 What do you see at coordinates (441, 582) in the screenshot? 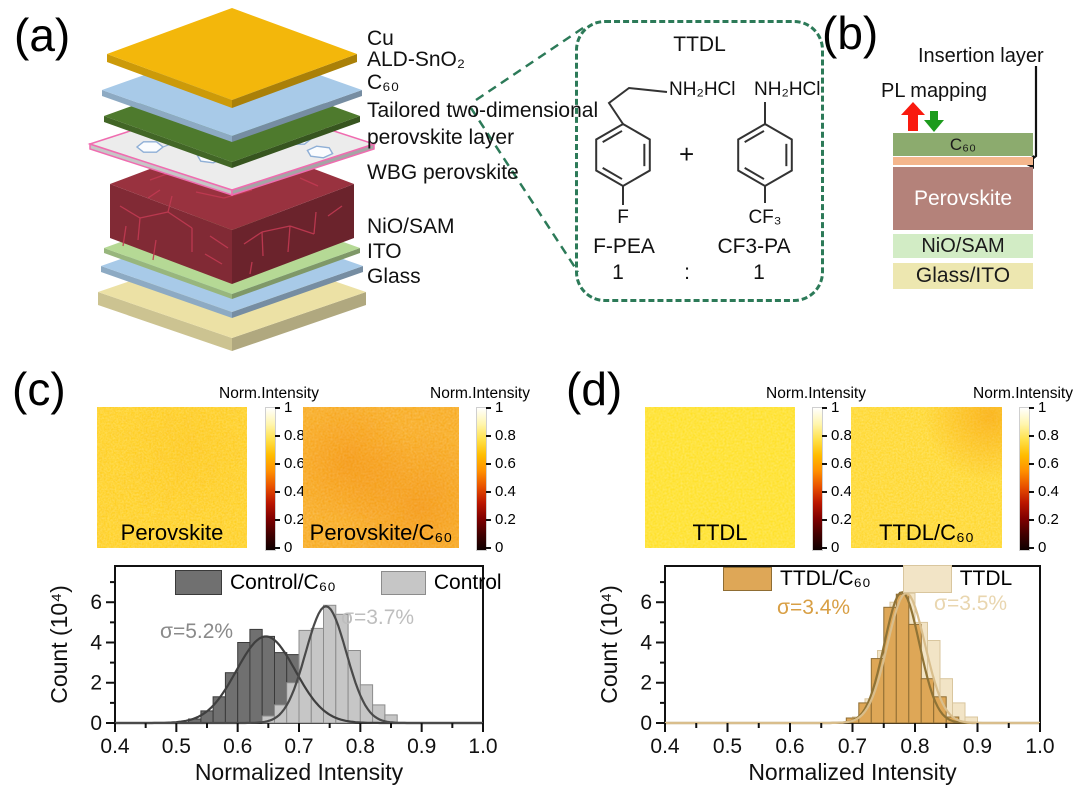
I see `legend-item-control: Control` at bounding box center [441, 582].